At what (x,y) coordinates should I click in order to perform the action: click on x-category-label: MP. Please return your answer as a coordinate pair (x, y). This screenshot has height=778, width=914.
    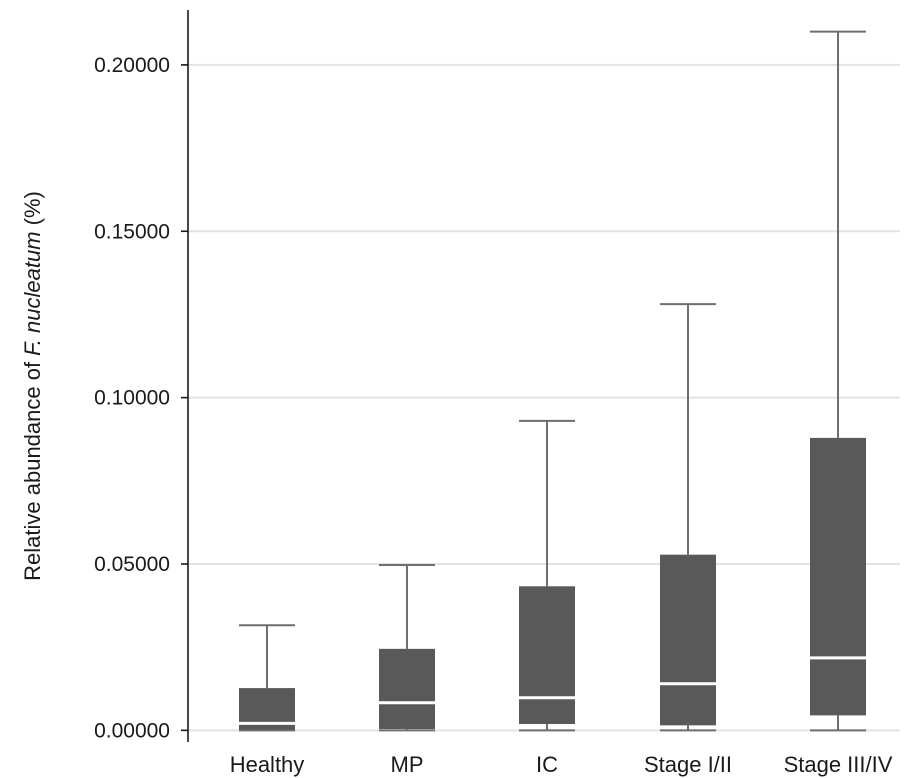
    Looking at the image, I should click on (407, 764).